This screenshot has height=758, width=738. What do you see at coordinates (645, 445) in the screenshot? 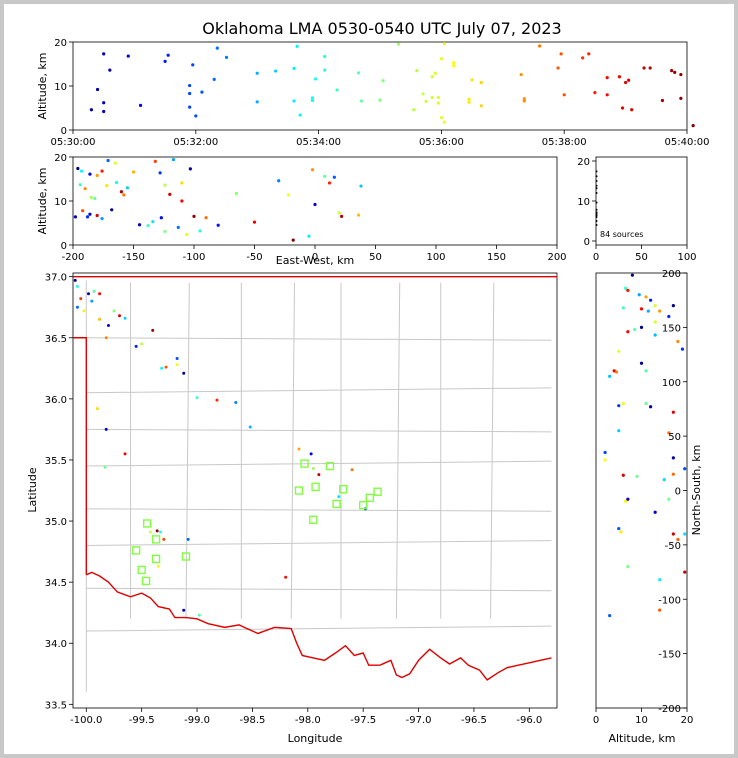
I see `northsouth-altitude-points` at bounding box center [645, 445].